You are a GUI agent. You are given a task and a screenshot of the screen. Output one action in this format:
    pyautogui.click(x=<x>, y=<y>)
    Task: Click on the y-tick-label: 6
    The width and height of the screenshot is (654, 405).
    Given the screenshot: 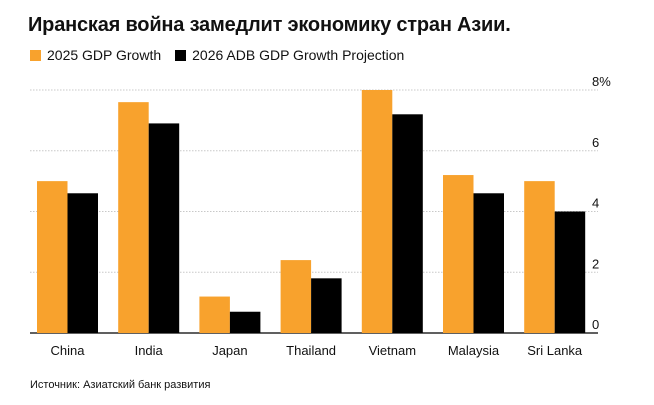 What is the action you would take?
    pyautogui.click(x=595, y=142)
    